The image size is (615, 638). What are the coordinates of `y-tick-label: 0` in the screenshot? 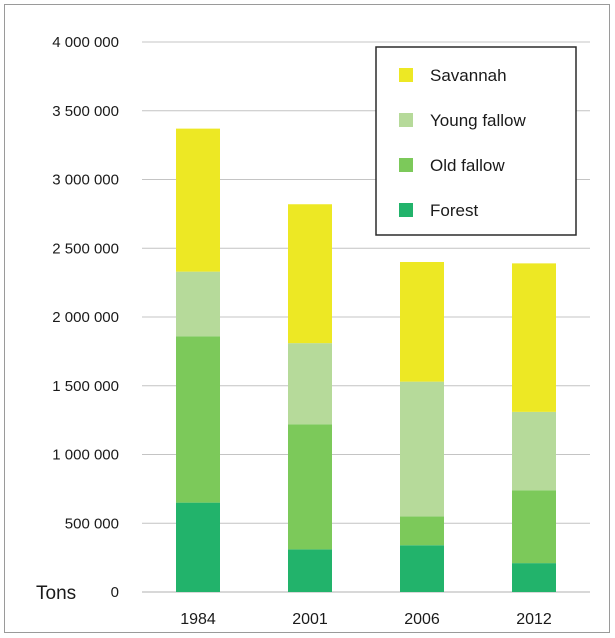 It's located at (115, 592).